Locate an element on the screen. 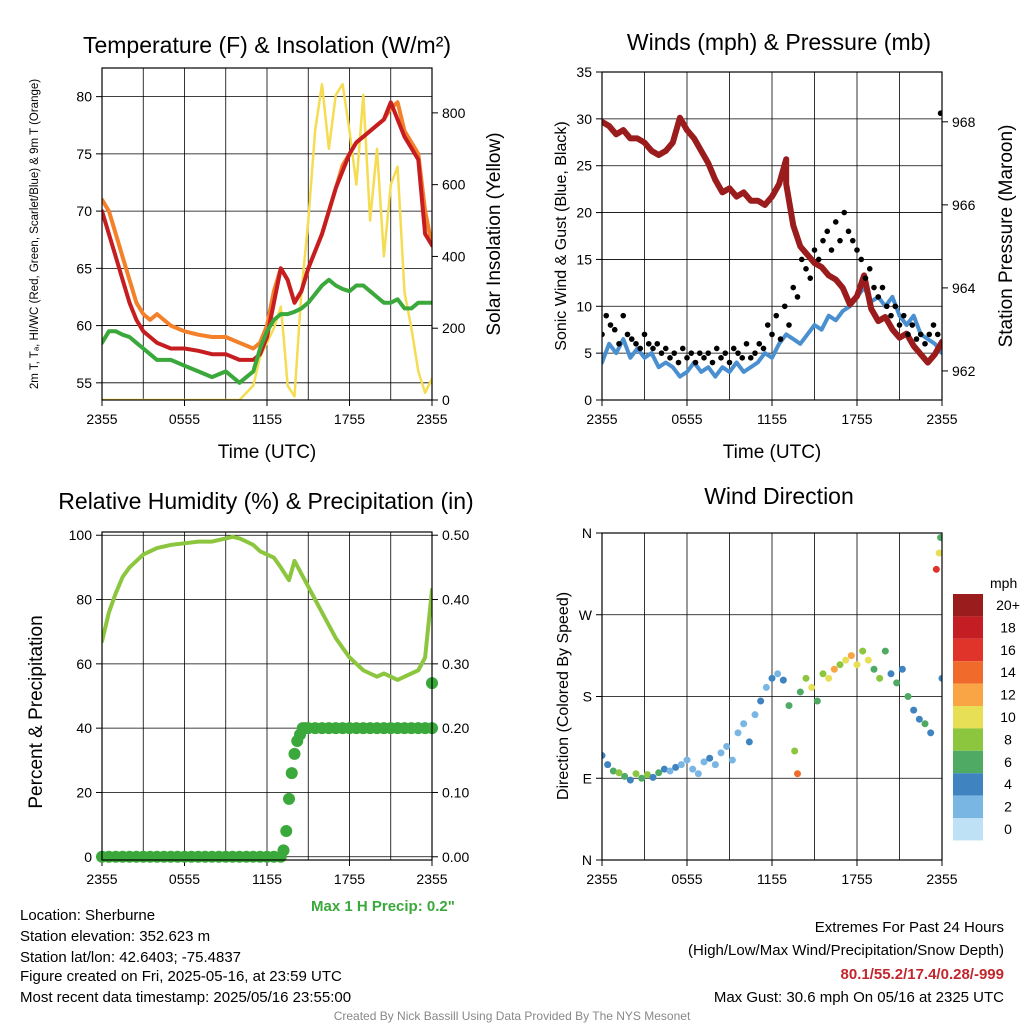 The width and height of the screenshot is (1024, 1026). y-axis-label: Percent & Precipitation is located at coordinates (36, 711).